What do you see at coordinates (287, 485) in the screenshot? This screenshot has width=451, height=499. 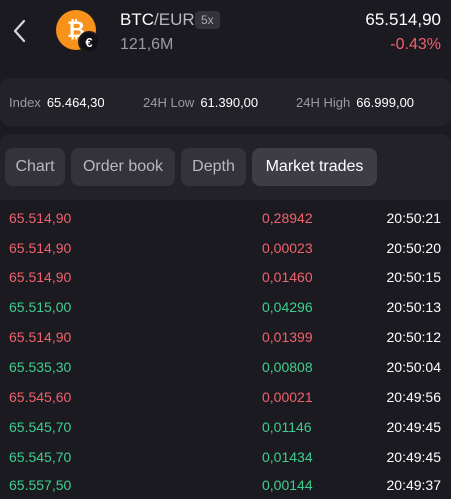 I see `trade-amount: 0,00144` at bounding box center [287, 485].